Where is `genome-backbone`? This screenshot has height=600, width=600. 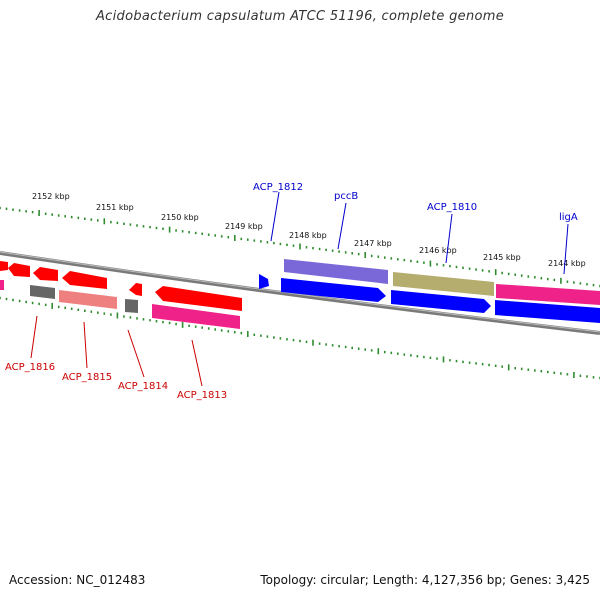 genome-backbone is located at coordinates (300, 293).